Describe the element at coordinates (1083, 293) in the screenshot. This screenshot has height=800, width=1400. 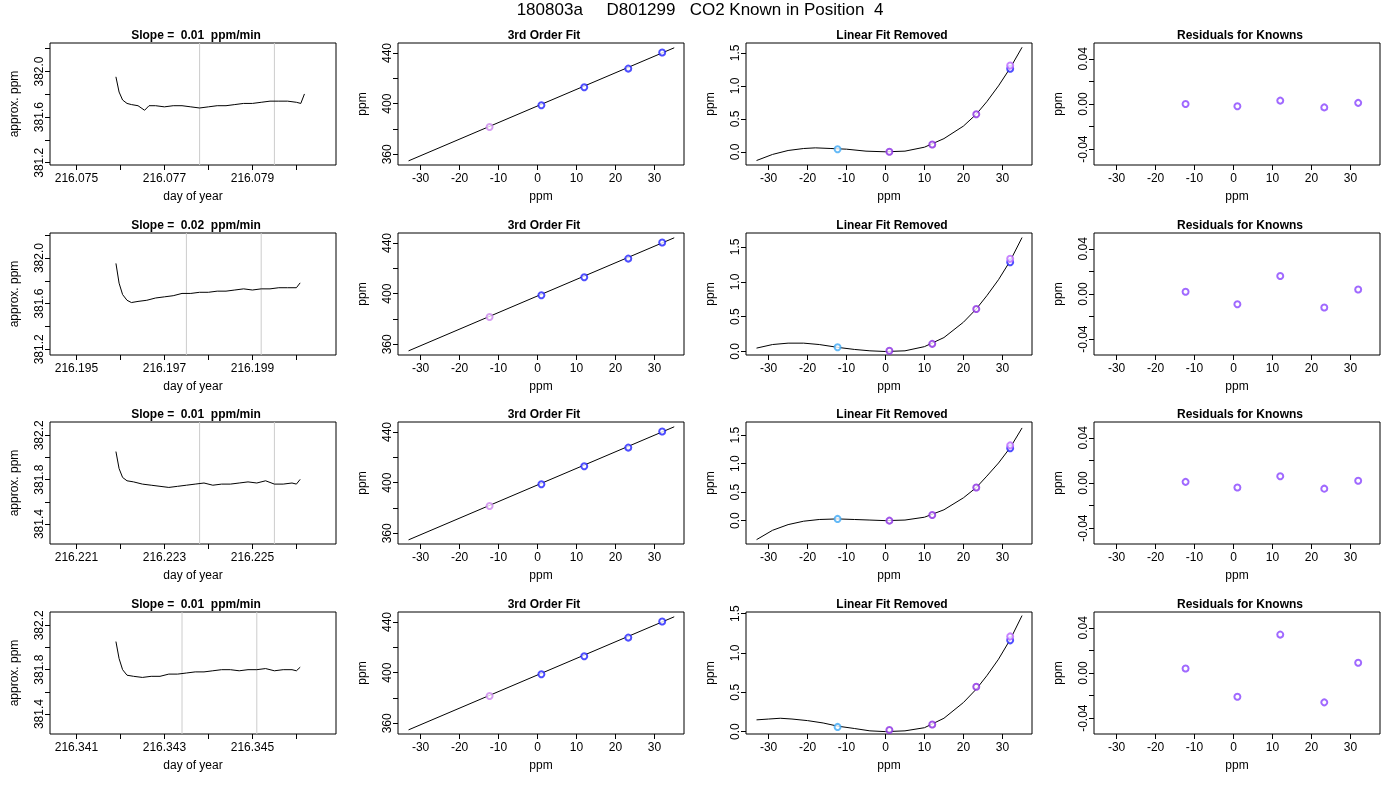
I see `y-tick-label: 0.00` at that location.